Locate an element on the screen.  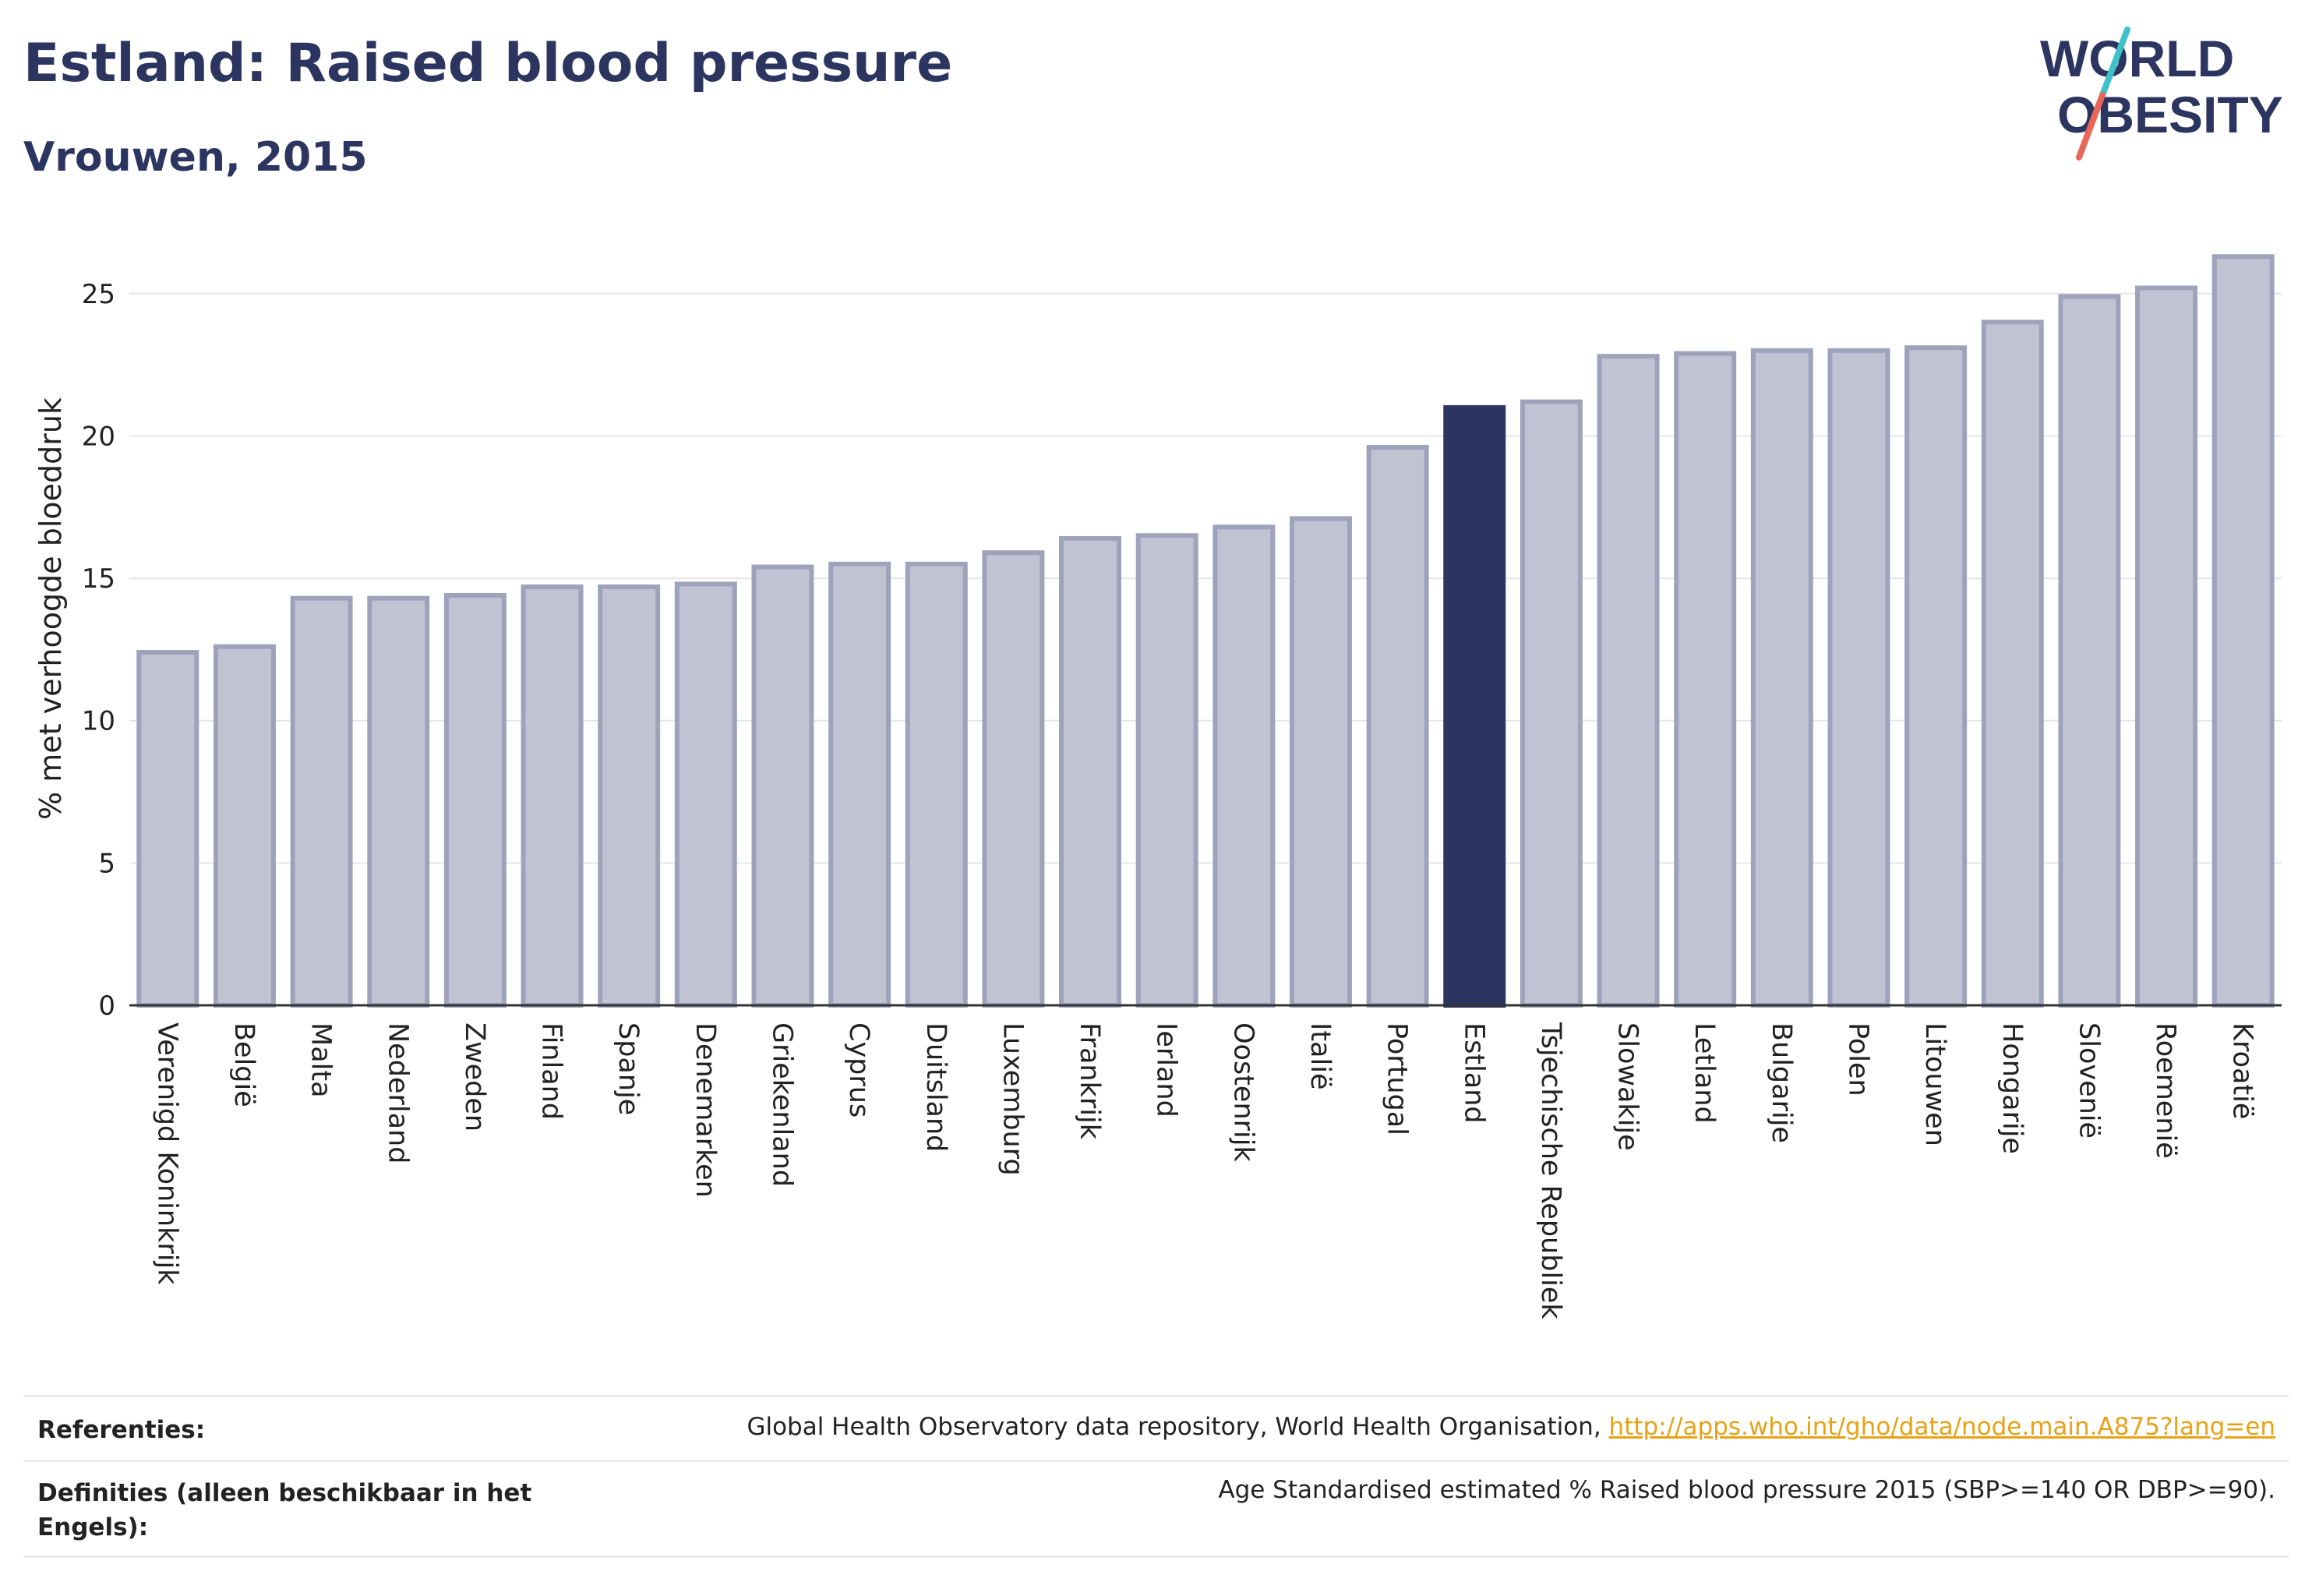
x-tick-label: Verenigd Koninkrijk is located at coordinates (166, 1153).